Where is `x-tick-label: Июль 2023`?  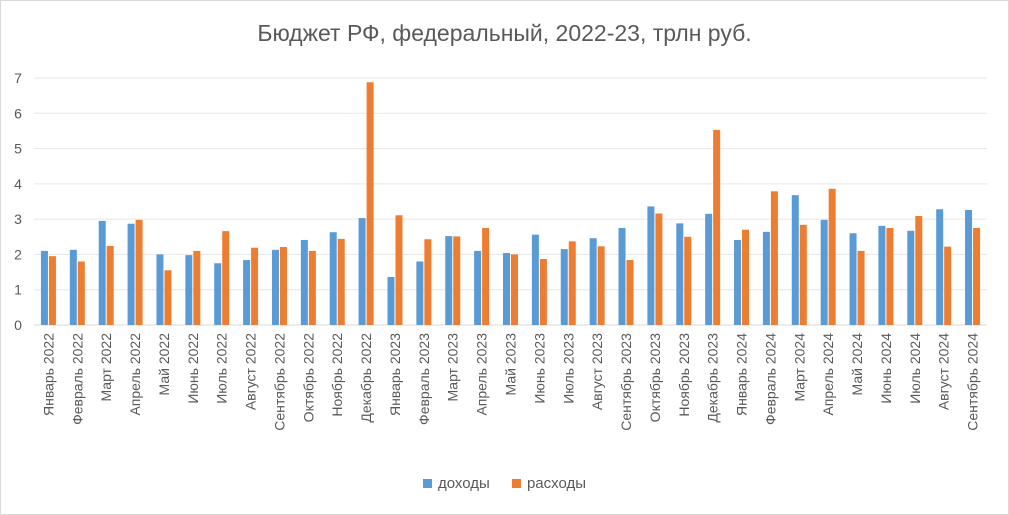
x-tick-label: Июль 2023 is located at coordinates (568, 368).